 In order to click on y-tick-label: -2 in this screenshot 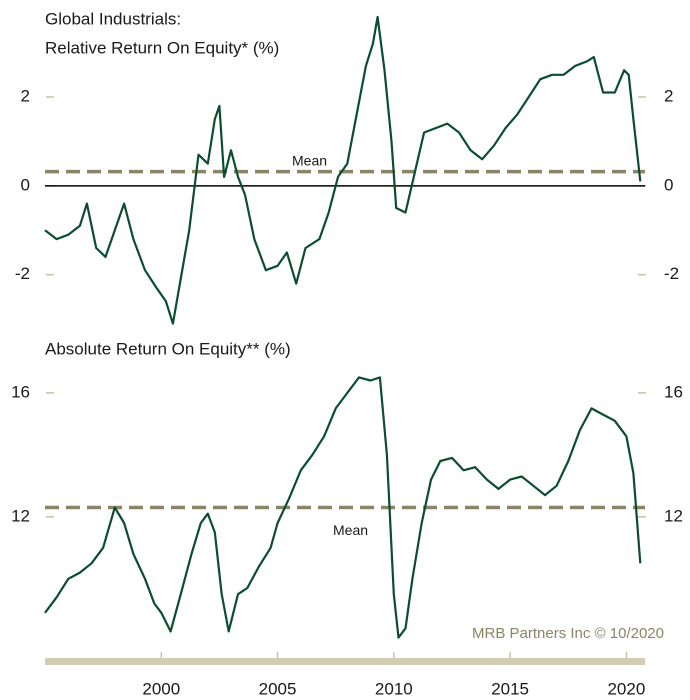, I will do `click(22, 273)`.